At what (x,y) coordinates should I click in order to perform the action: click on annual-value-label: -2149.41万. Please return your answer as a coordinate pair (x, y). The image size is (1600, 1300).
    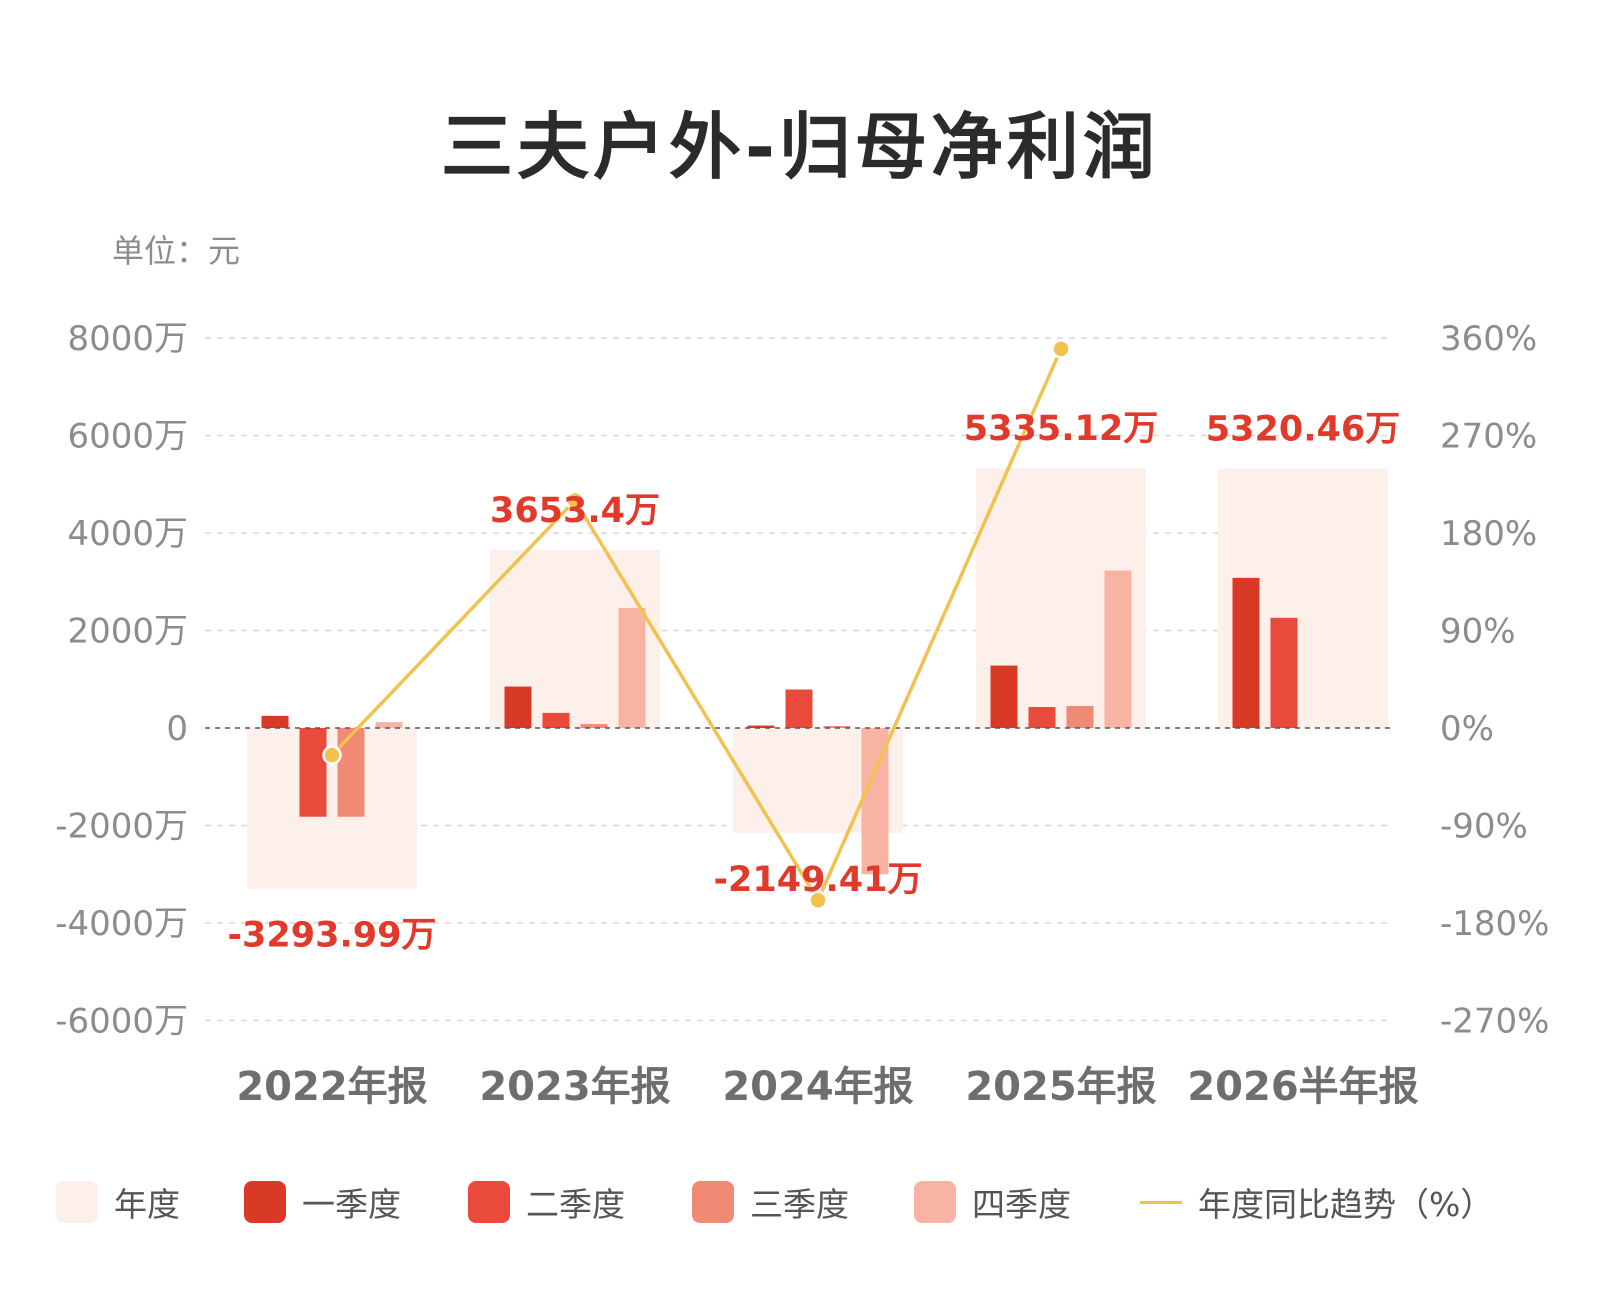
    Looking at the image, I should click on (818, 880).